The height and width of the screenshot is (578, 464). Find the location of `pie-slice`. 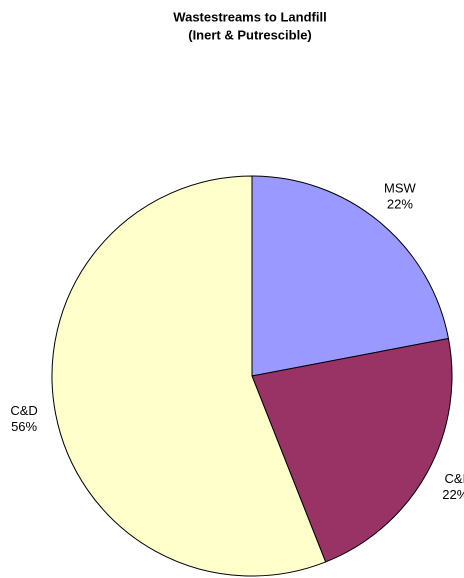

pie-slice is located at coordinates (350, 276).